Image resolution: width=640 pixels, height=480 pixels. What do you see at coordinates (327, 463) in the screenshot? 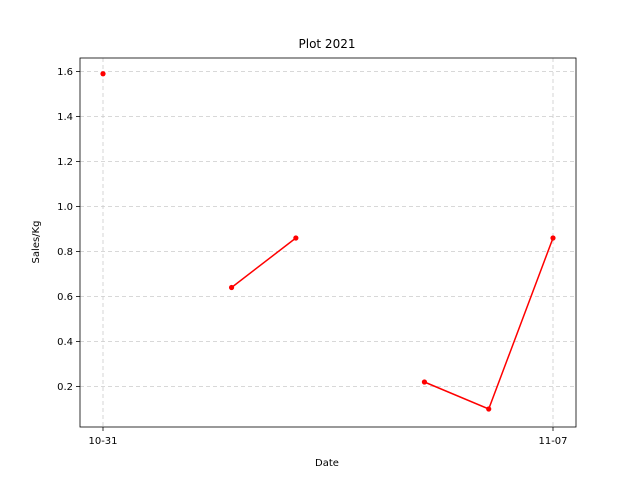
I see `x-axis-label: Date` at bounding box center [327, 463].